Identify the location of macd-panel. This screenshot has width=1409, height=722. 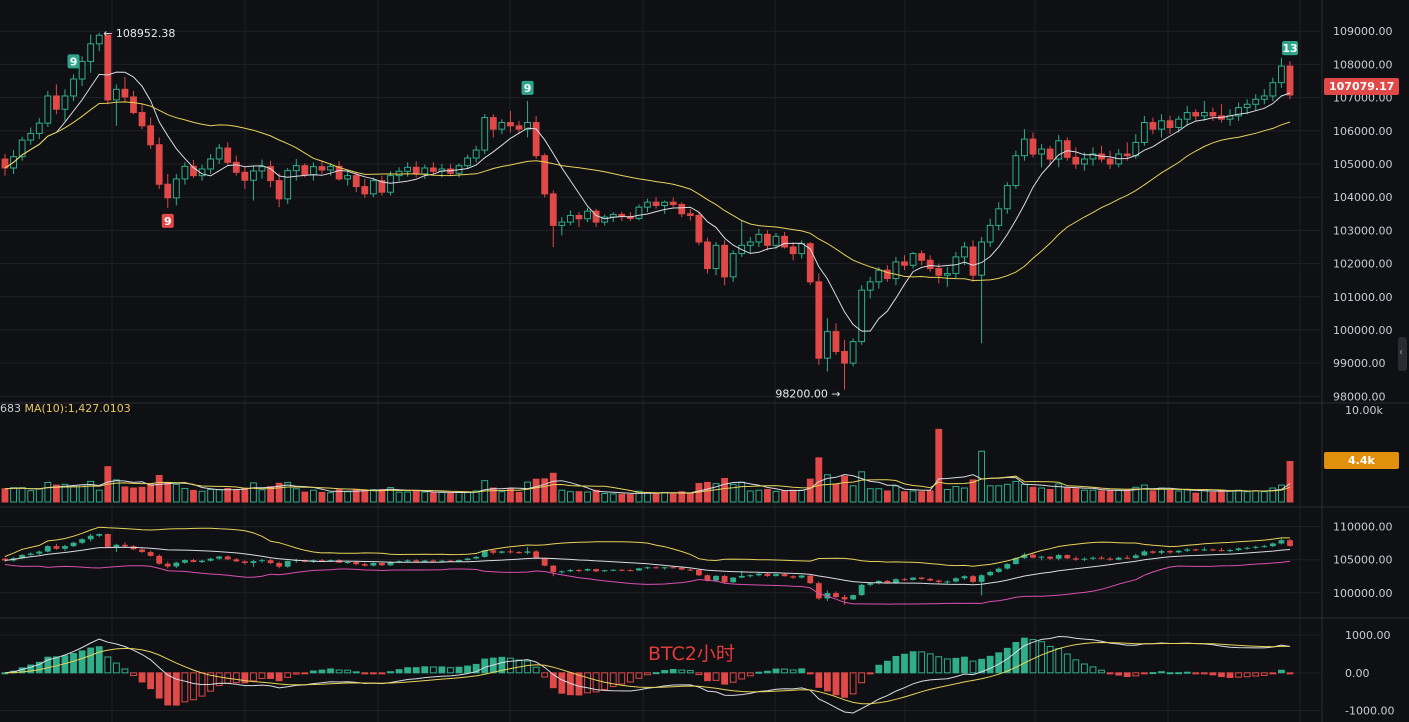
(647, 674).